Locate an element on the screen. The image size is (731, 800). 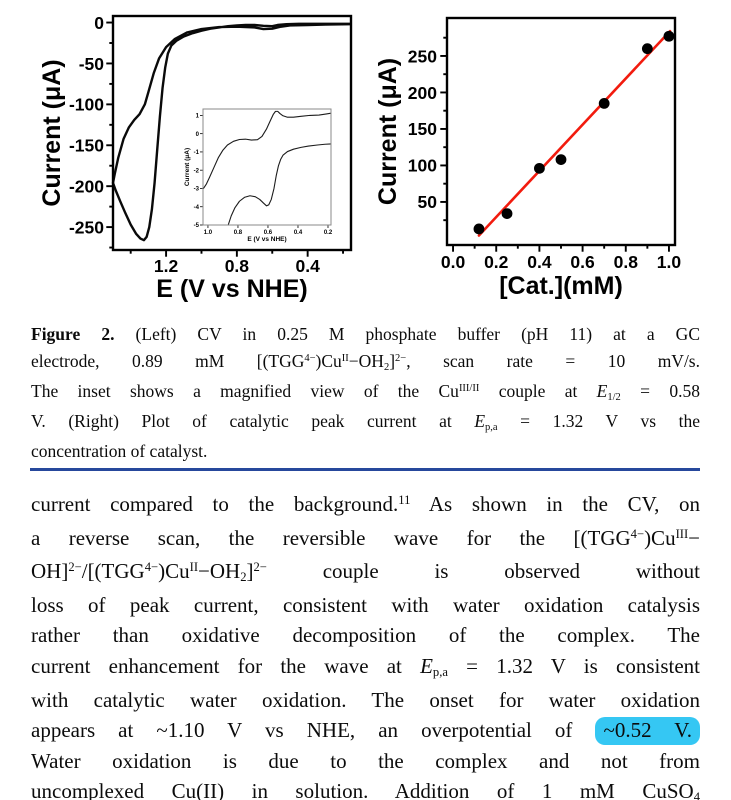
svg-text: -2 is located at coordinates (197, 171).